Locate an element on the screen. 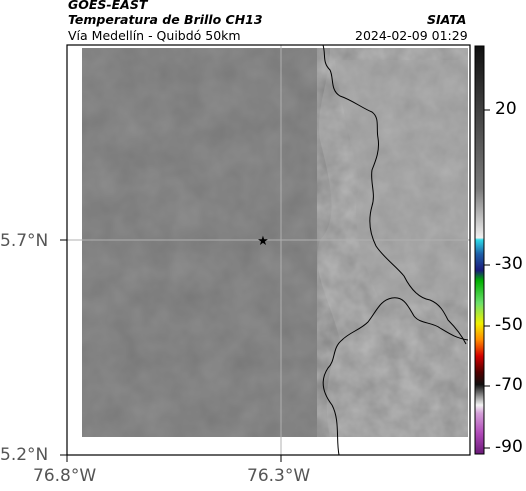 The image size is (526, 491). colorbar-label: 20 is located at coordinates (506, 109).